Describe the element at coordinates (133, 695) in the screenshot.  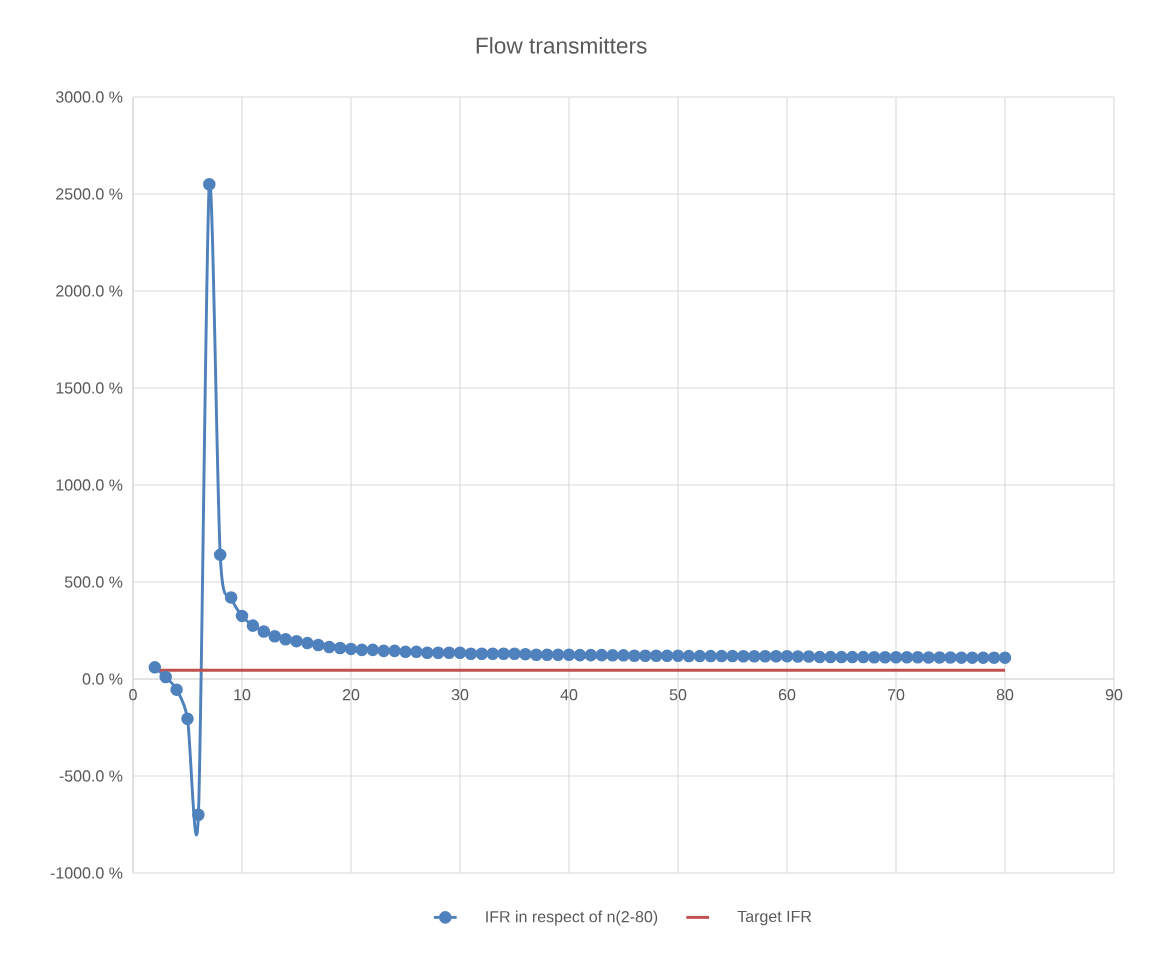
I see `x-tick-label: 0` at that location.